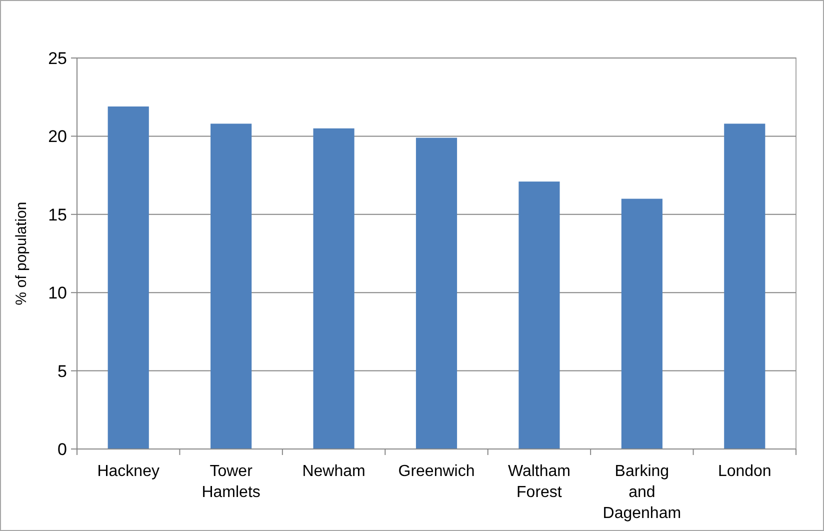 The image size is (824, 531). What do you see at coordinates (57, 136) in the screenshot?
I see `y-tick-label: 20` at bounding box center [57, 136].